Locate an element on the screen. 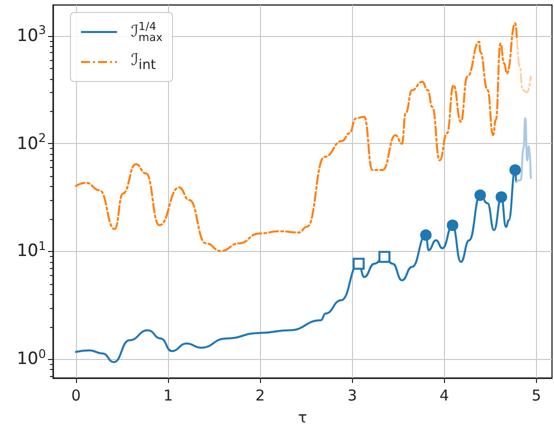 The width and height of the screenshot is (554, 431). x-tick-label: 1 is located at coordinates (168, 395).